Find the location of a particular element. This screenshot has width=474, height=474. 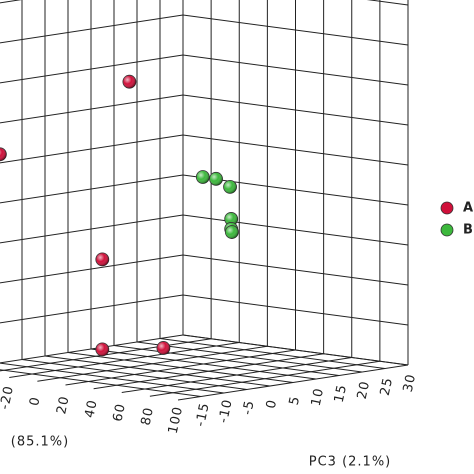

x-tick-label: 20 is located at coordinates (63, 404).